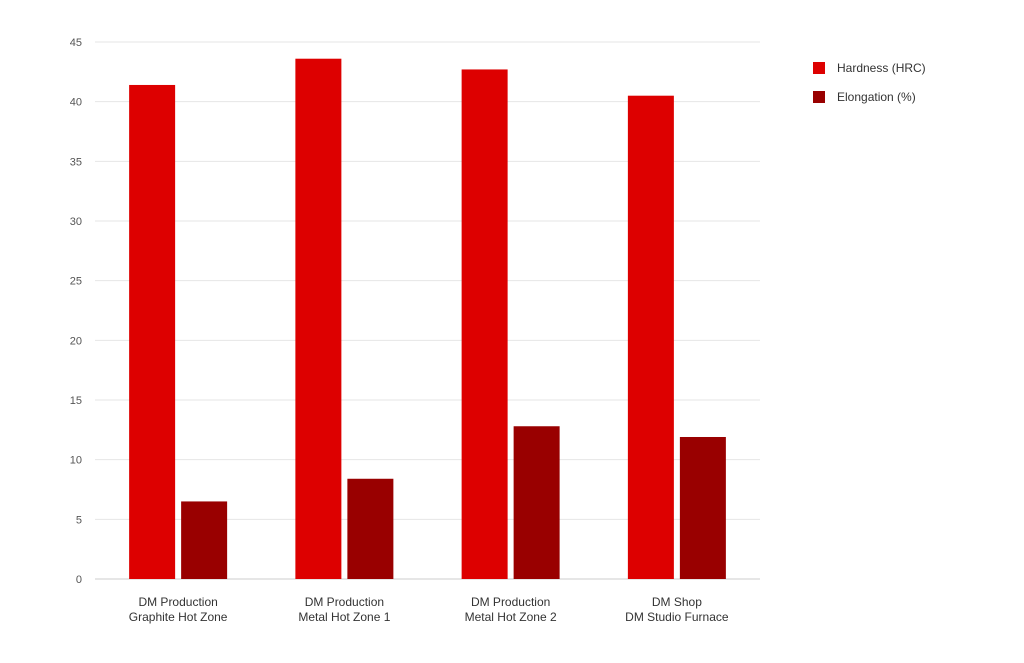  Describe the element at coordinates (876, 97) in the screenshot. I see `legend-label-elongation: Elongation (%)` at that location.